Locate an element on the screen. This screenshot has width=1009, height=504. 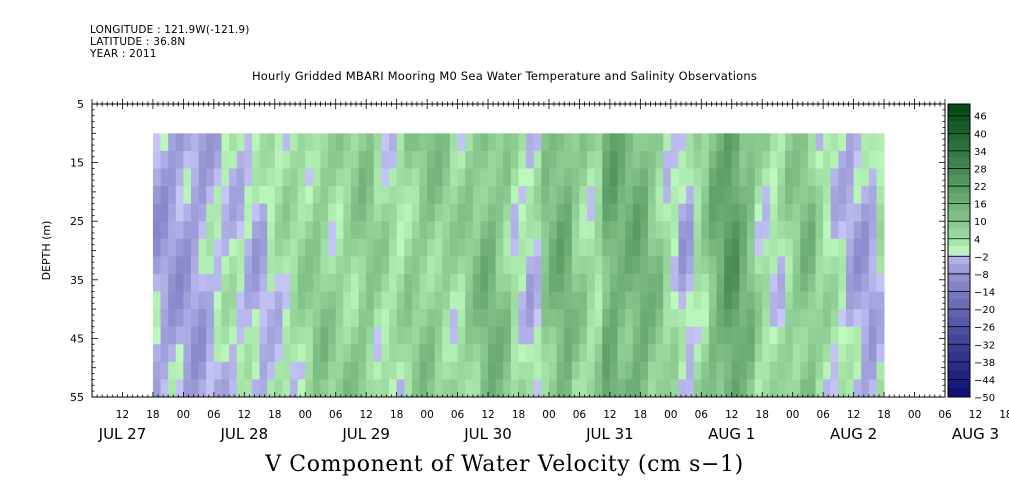
date-label: JUL 29 is located at coordinates (365, 434).